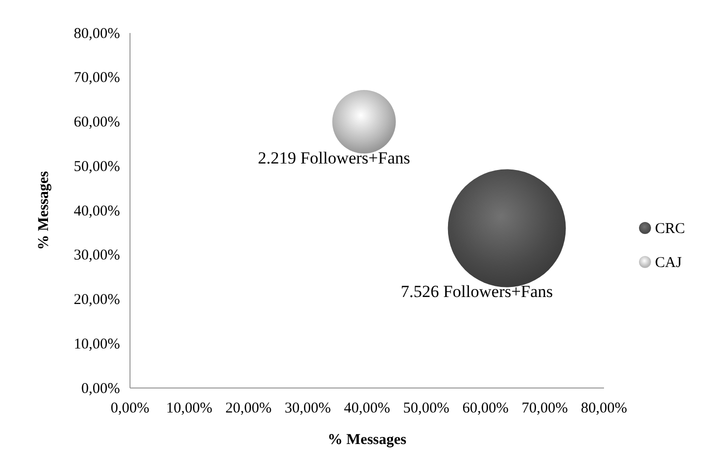 The image size is (716, 465). I want to click on y-tick-label: 0,00%, so click(100, 388).